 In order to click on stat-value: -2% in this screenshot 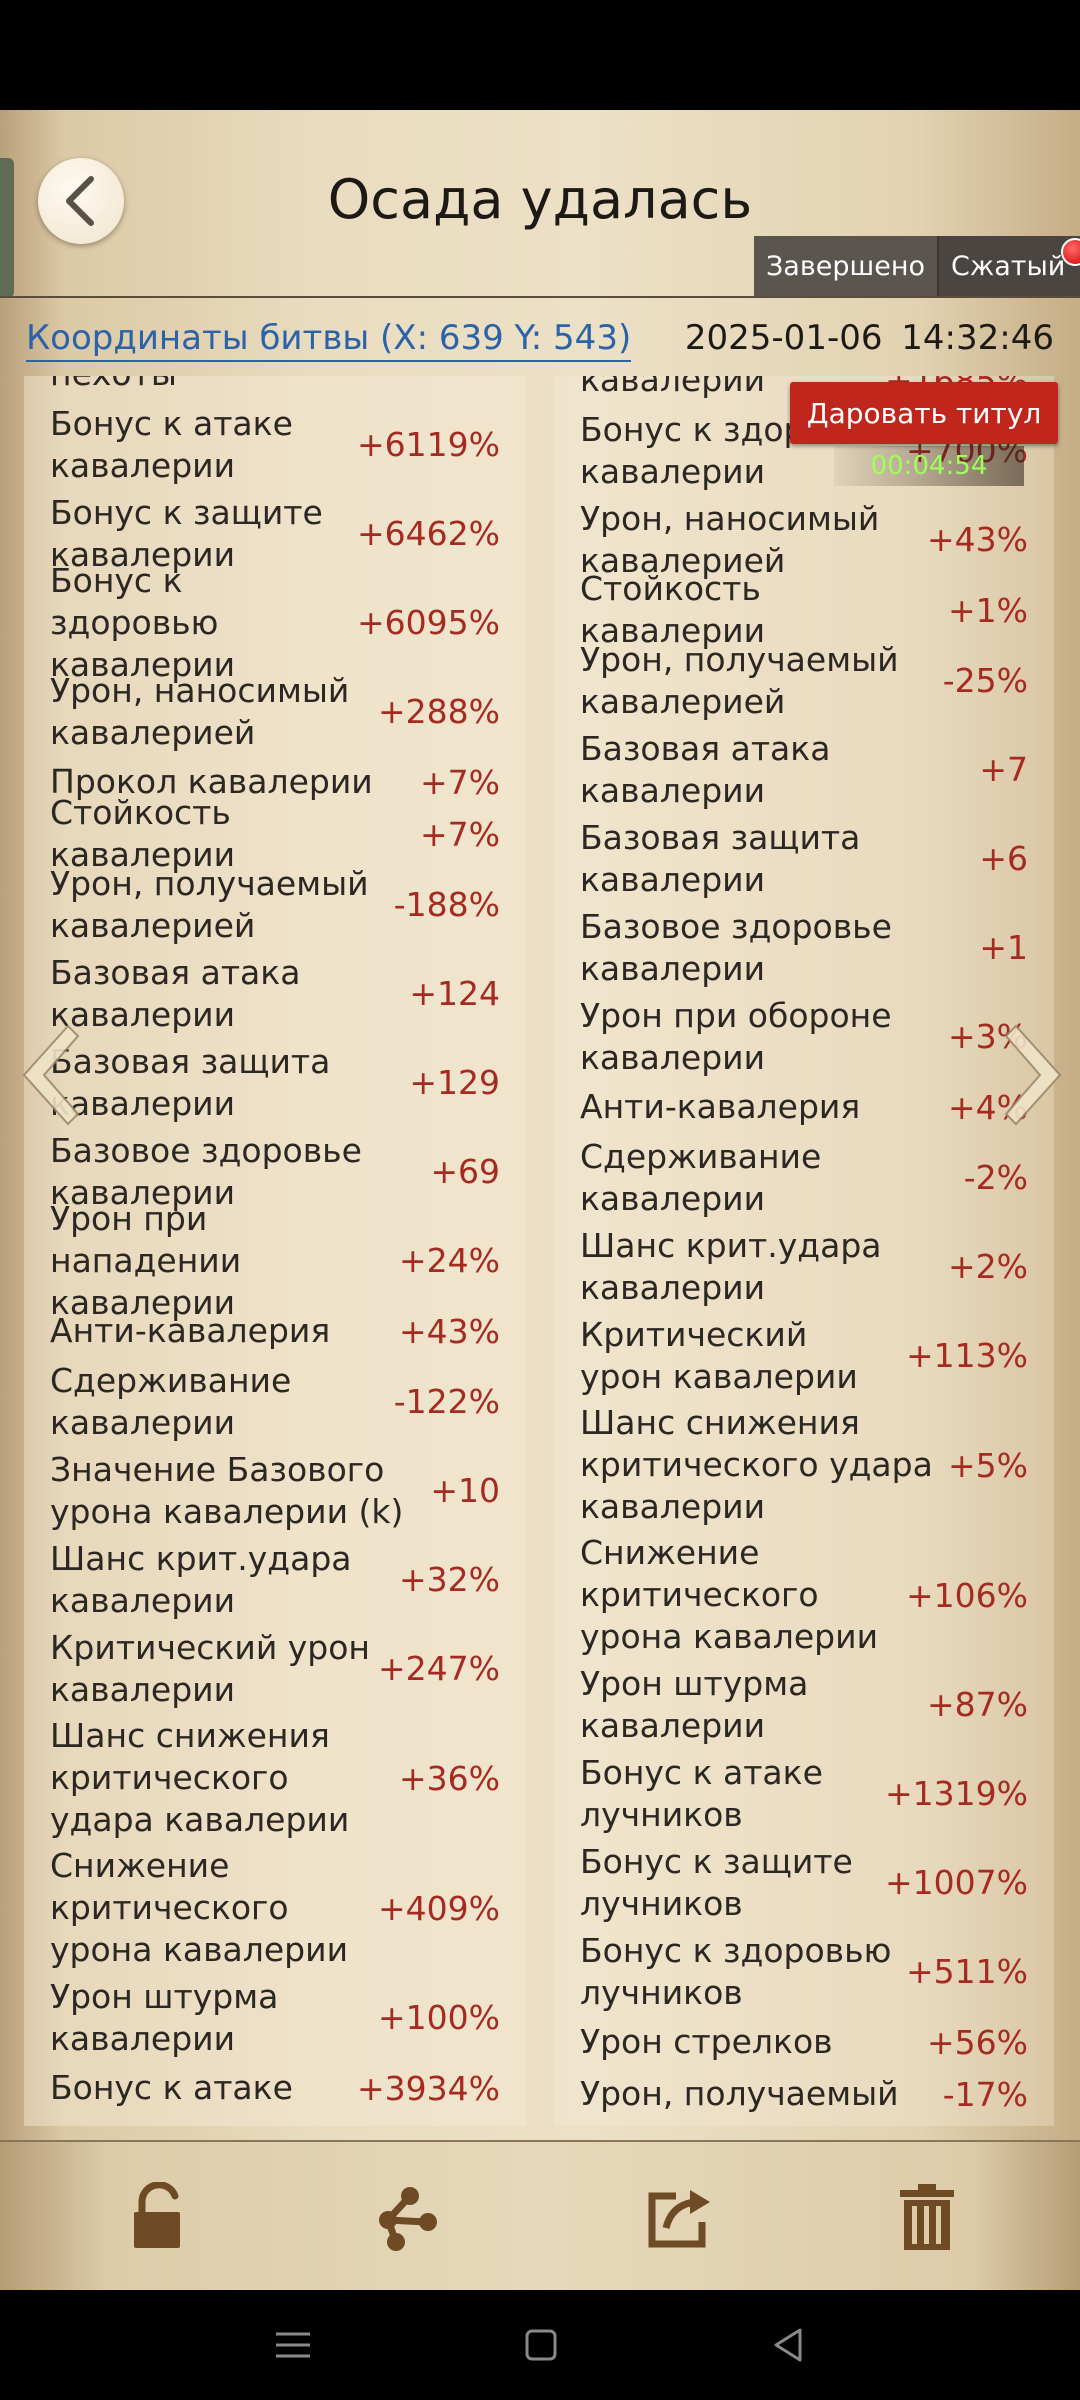, I will do `click(995, 1177)`.